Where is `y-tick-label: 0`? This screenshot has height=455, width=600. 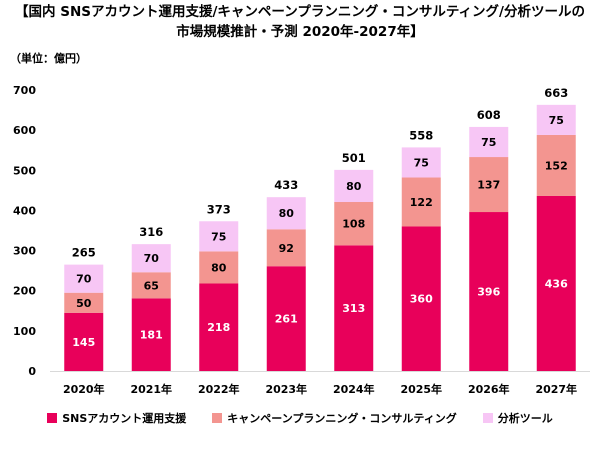 y-tick-label: 0 is located at coordinates (32, 371).